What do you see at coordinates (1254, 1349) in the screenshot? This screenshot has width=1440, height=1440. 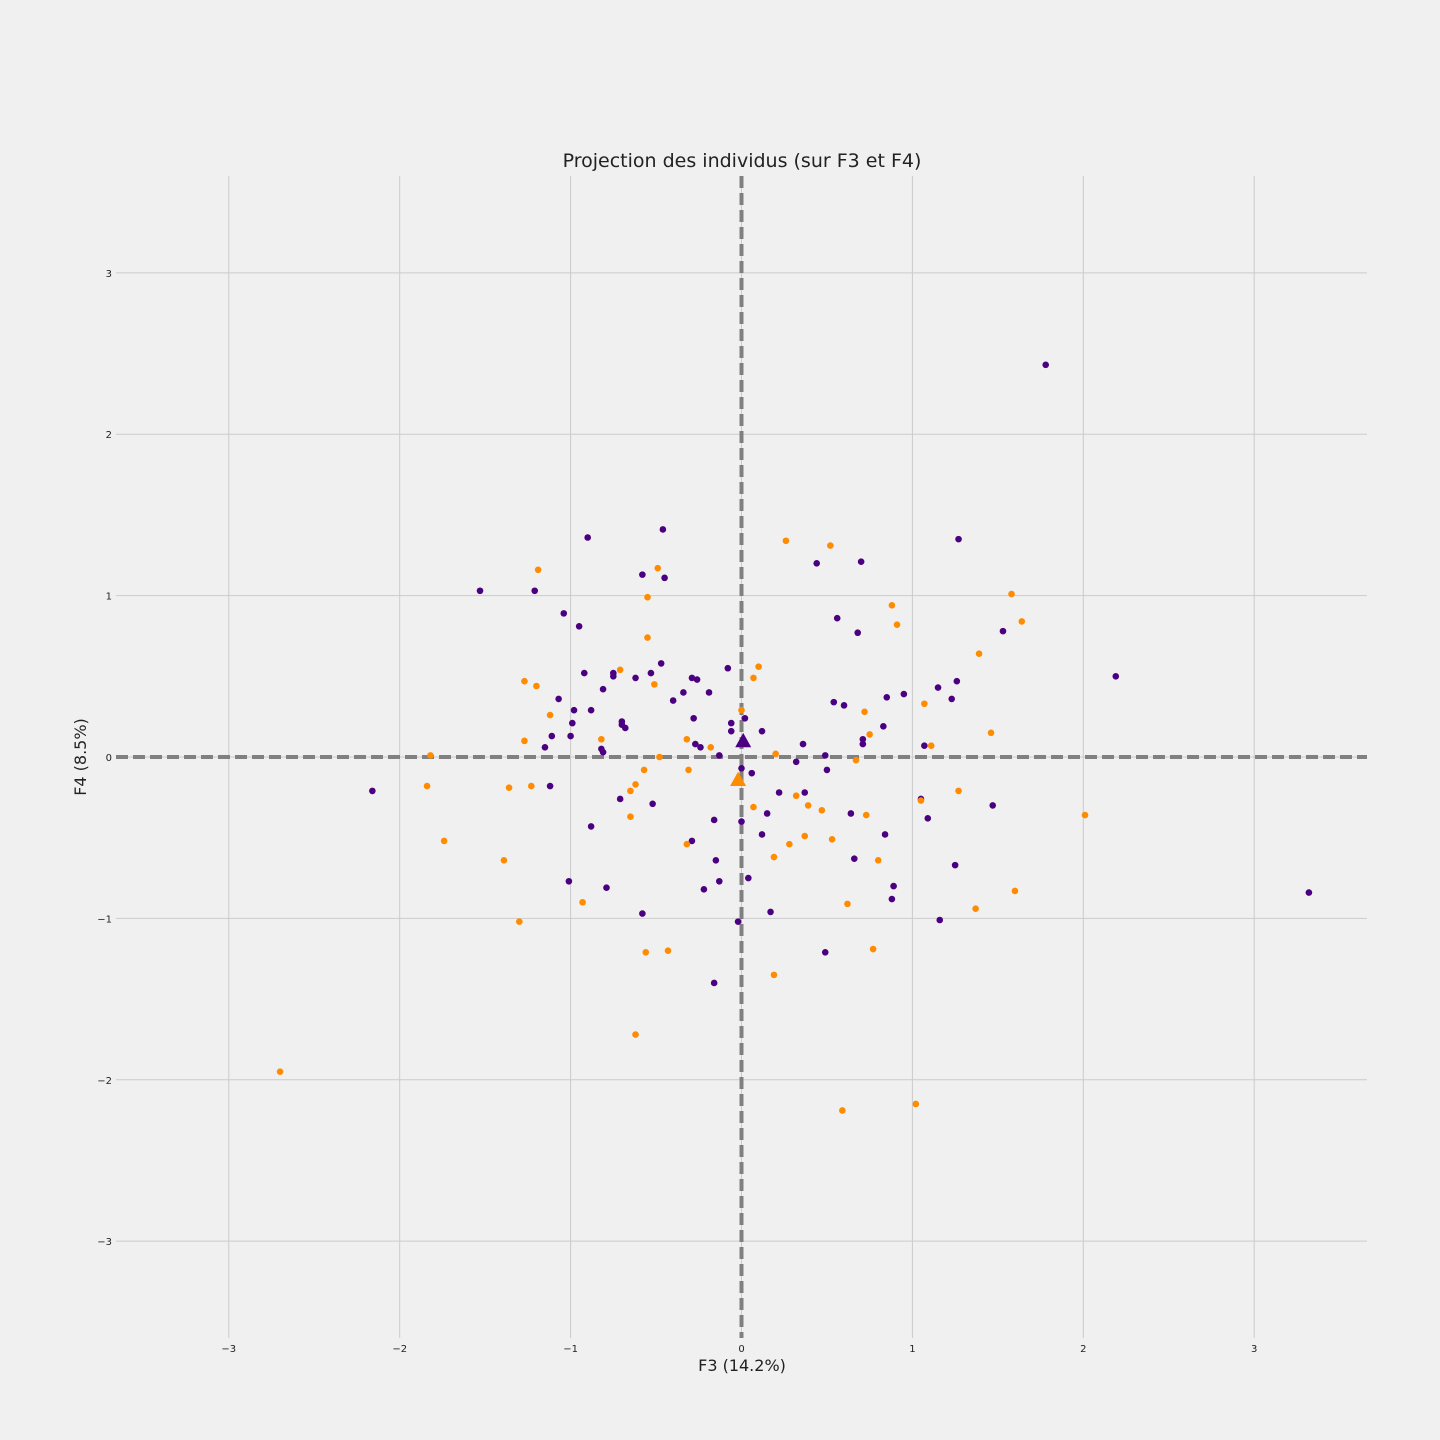 I see `x-tick-label: 3` at bounding box center [1254, 1349].